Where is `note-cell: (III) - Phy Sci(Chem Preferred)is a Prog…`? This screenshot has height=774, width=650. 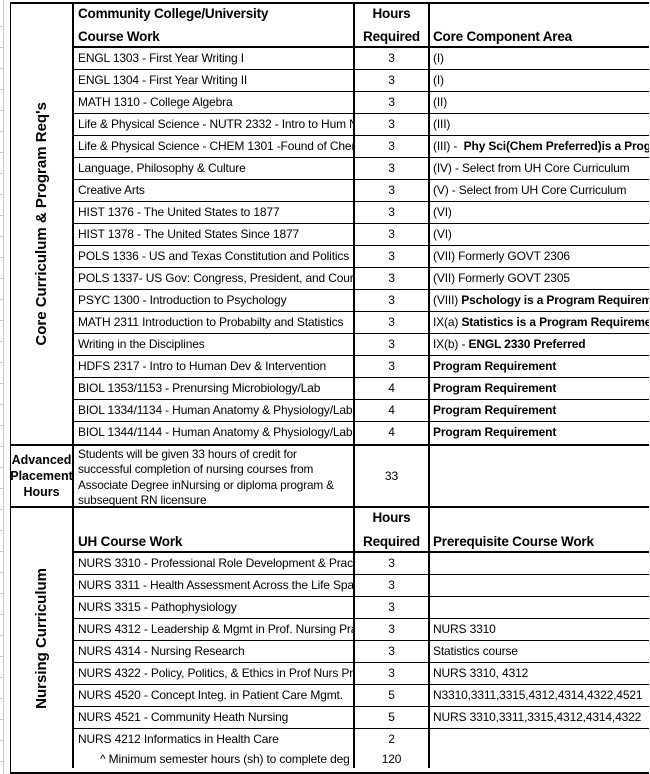
note-cell: (III) - Phy Sci(Chem Preferred)is a Prog… is located at coordinates (539, 146).